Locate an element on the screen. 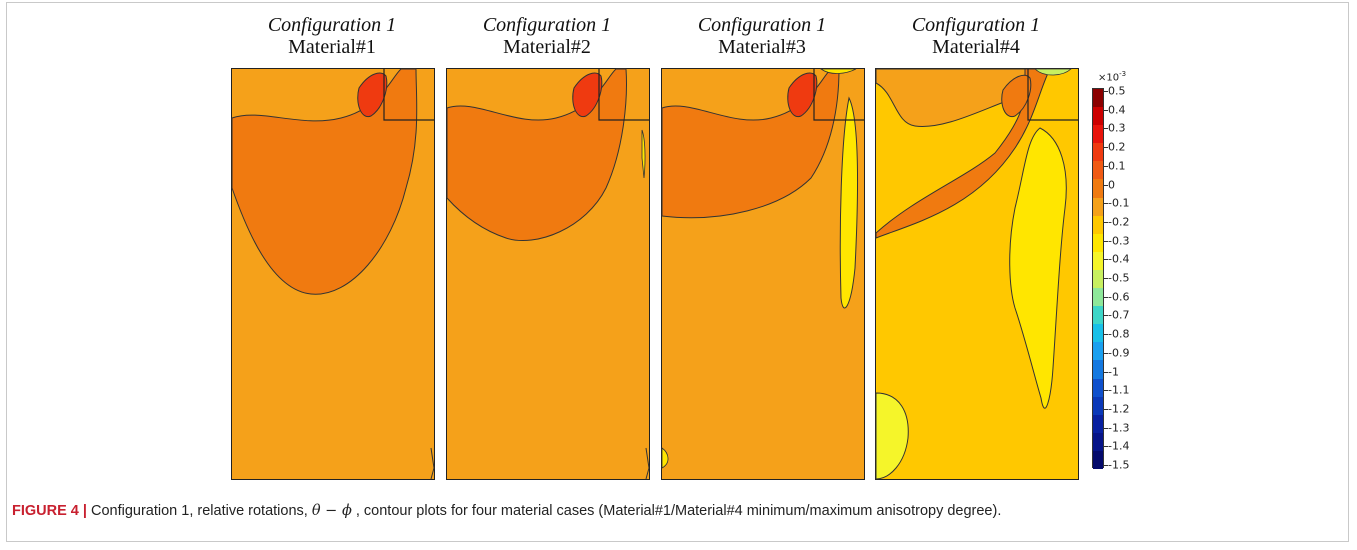 Image resolution: width=1357 pixels, height=550 pixels. colorbar is located at coordinates (1098, 279).